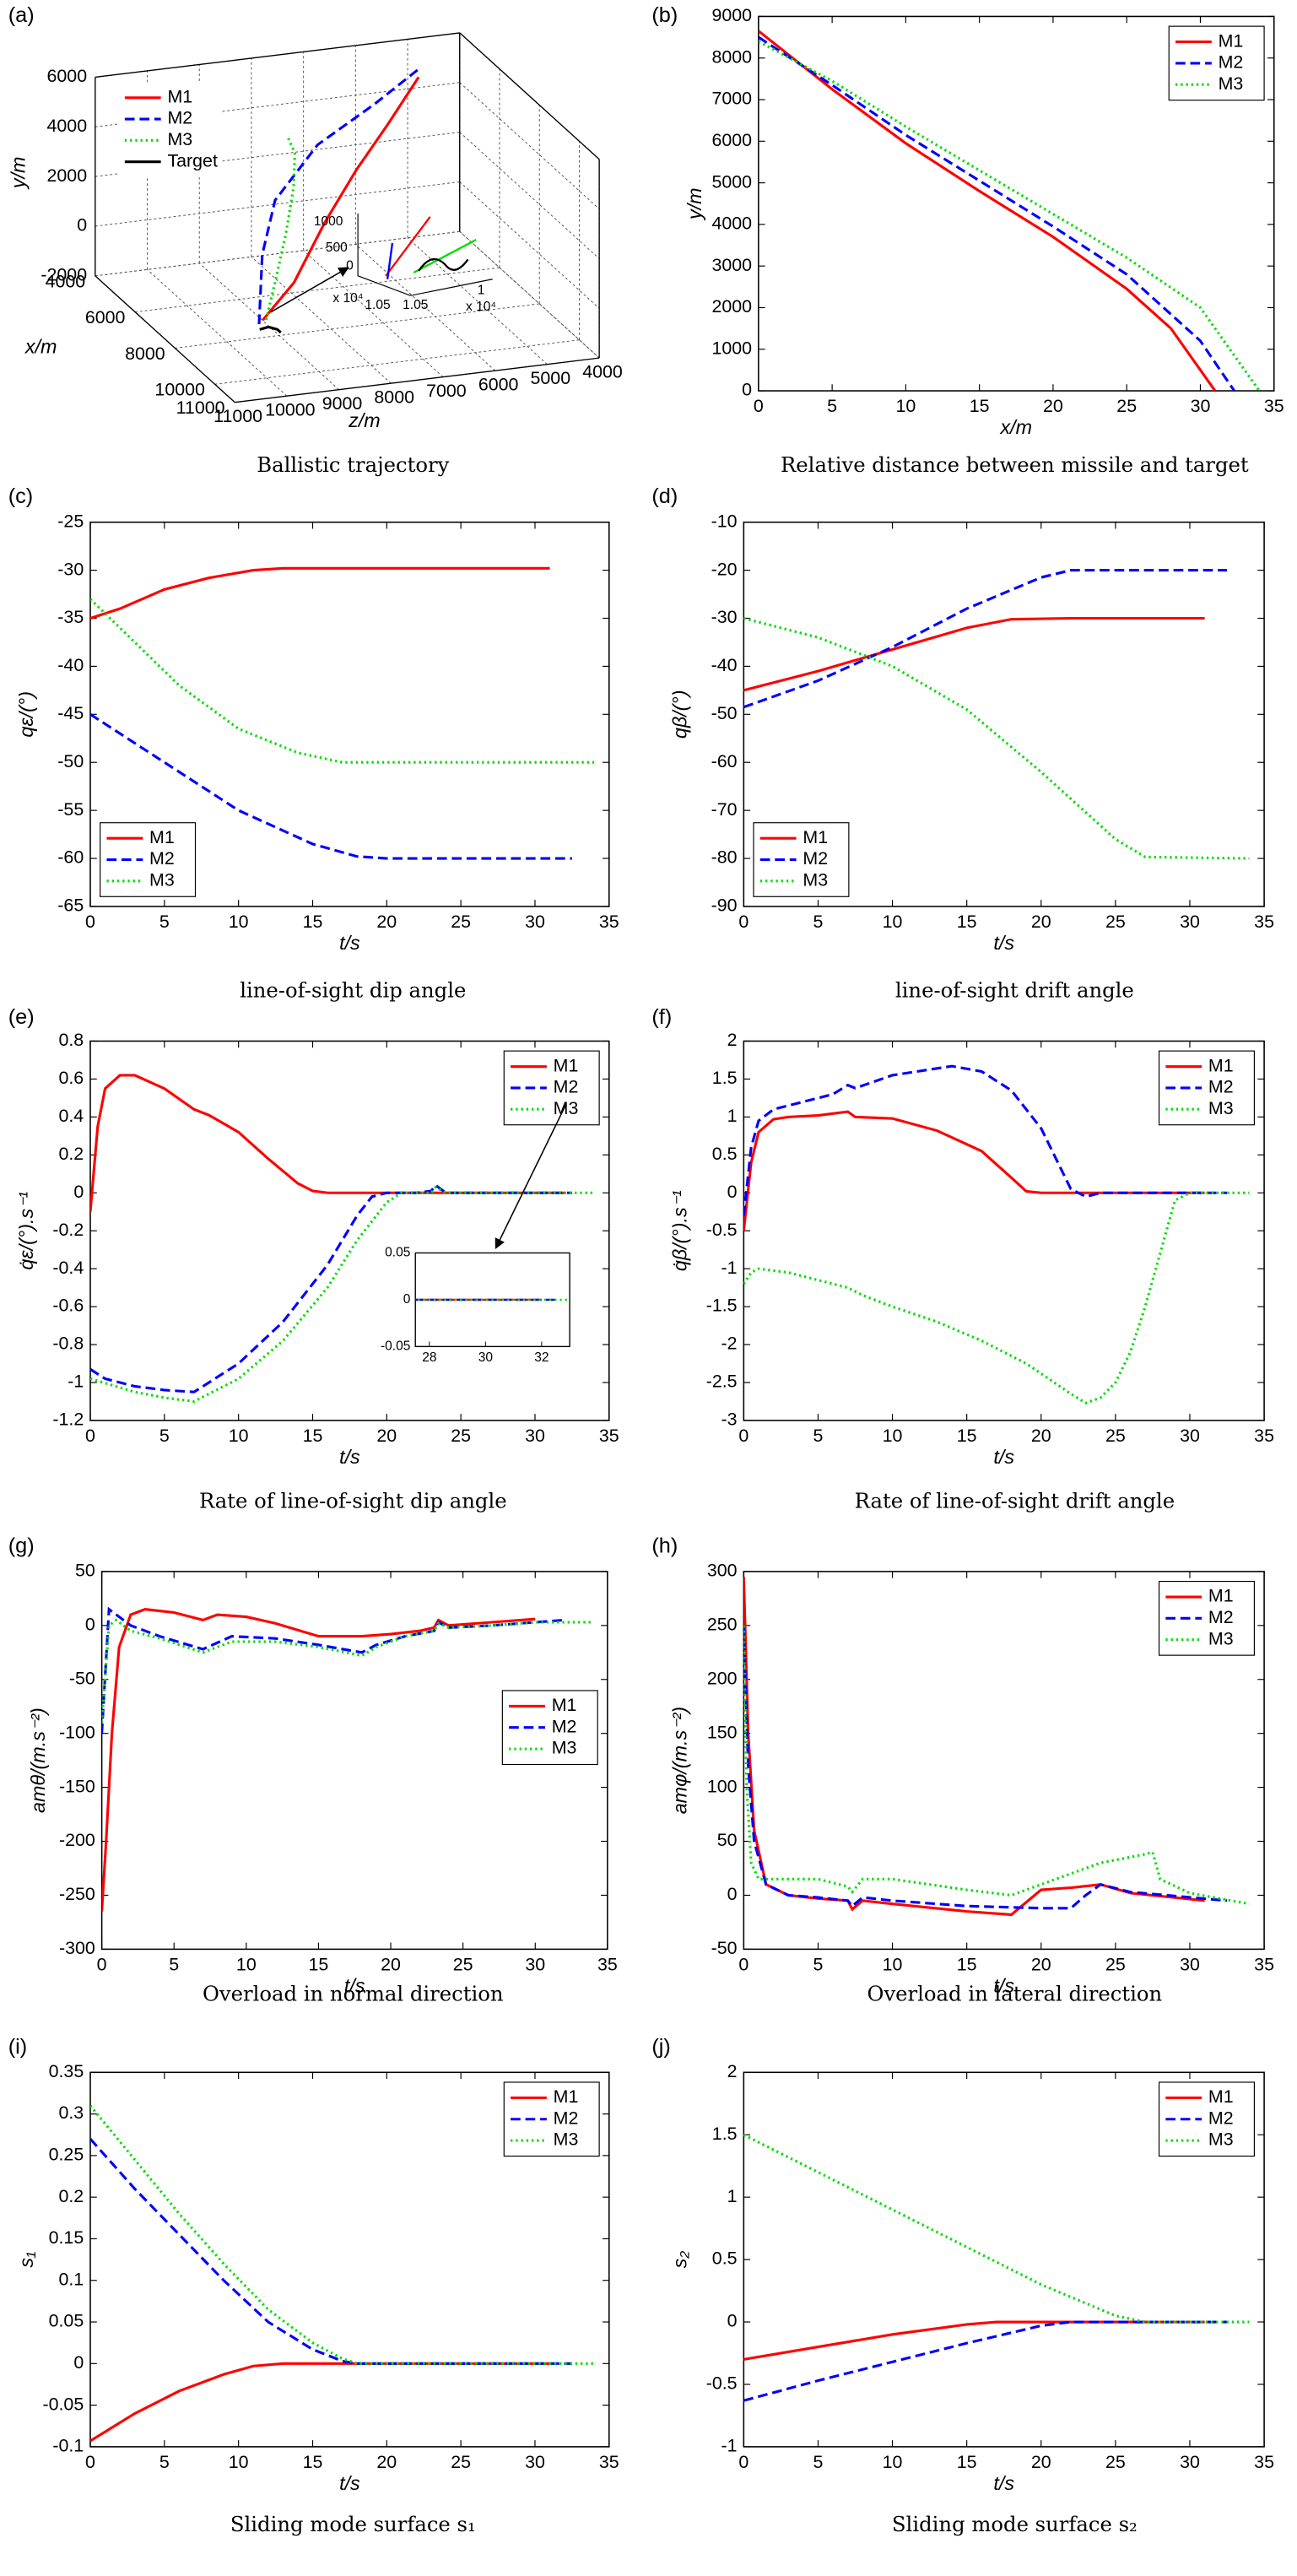 Image resolution: width=1297 pixels, height=2576 pixels. What do you see at coordinates (77, 1948) in the screenshot?
I see `y-tick-label: -300` at bounding box center [77, 1948].